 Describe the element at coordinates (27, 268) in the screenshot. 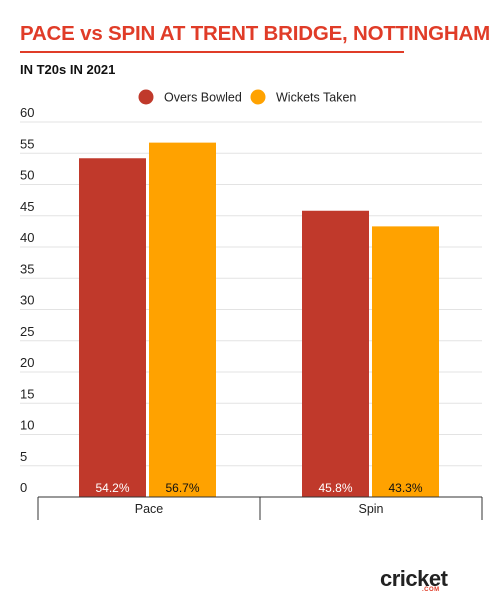

I see `y-tick-label: 35` at that location.